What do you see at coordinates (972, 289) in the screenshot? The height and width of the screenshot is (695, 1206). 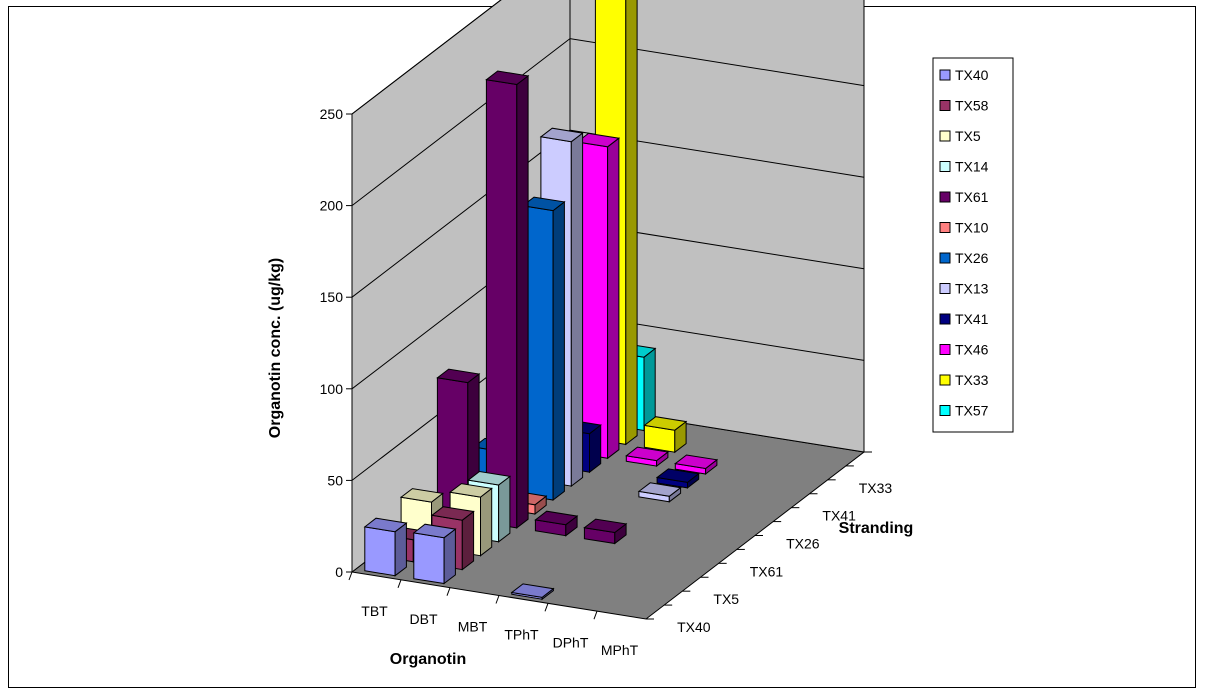 I see `legend-label: TX13` at bounding box center [972, 289].